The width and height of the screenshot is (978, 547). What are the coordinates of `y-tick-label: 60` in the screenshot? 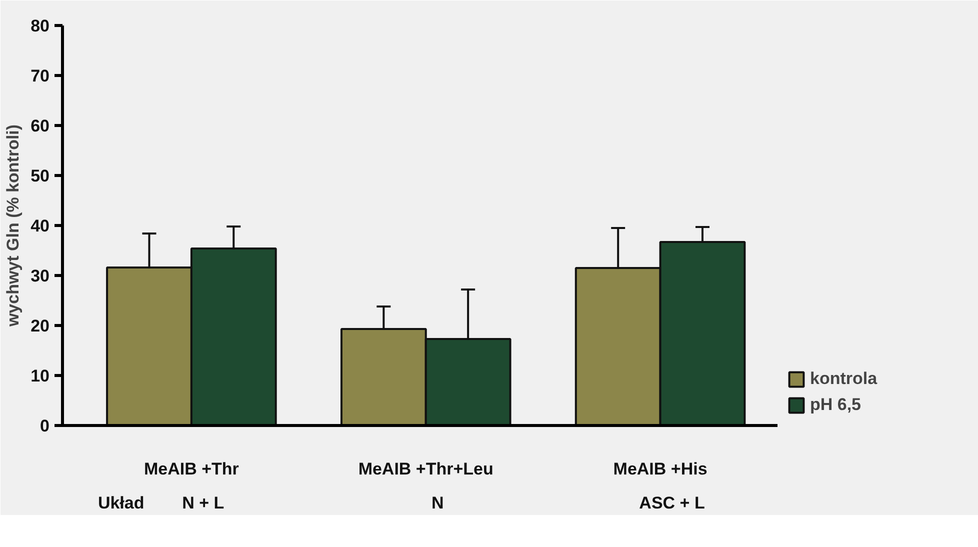 It's located at (40, 126).